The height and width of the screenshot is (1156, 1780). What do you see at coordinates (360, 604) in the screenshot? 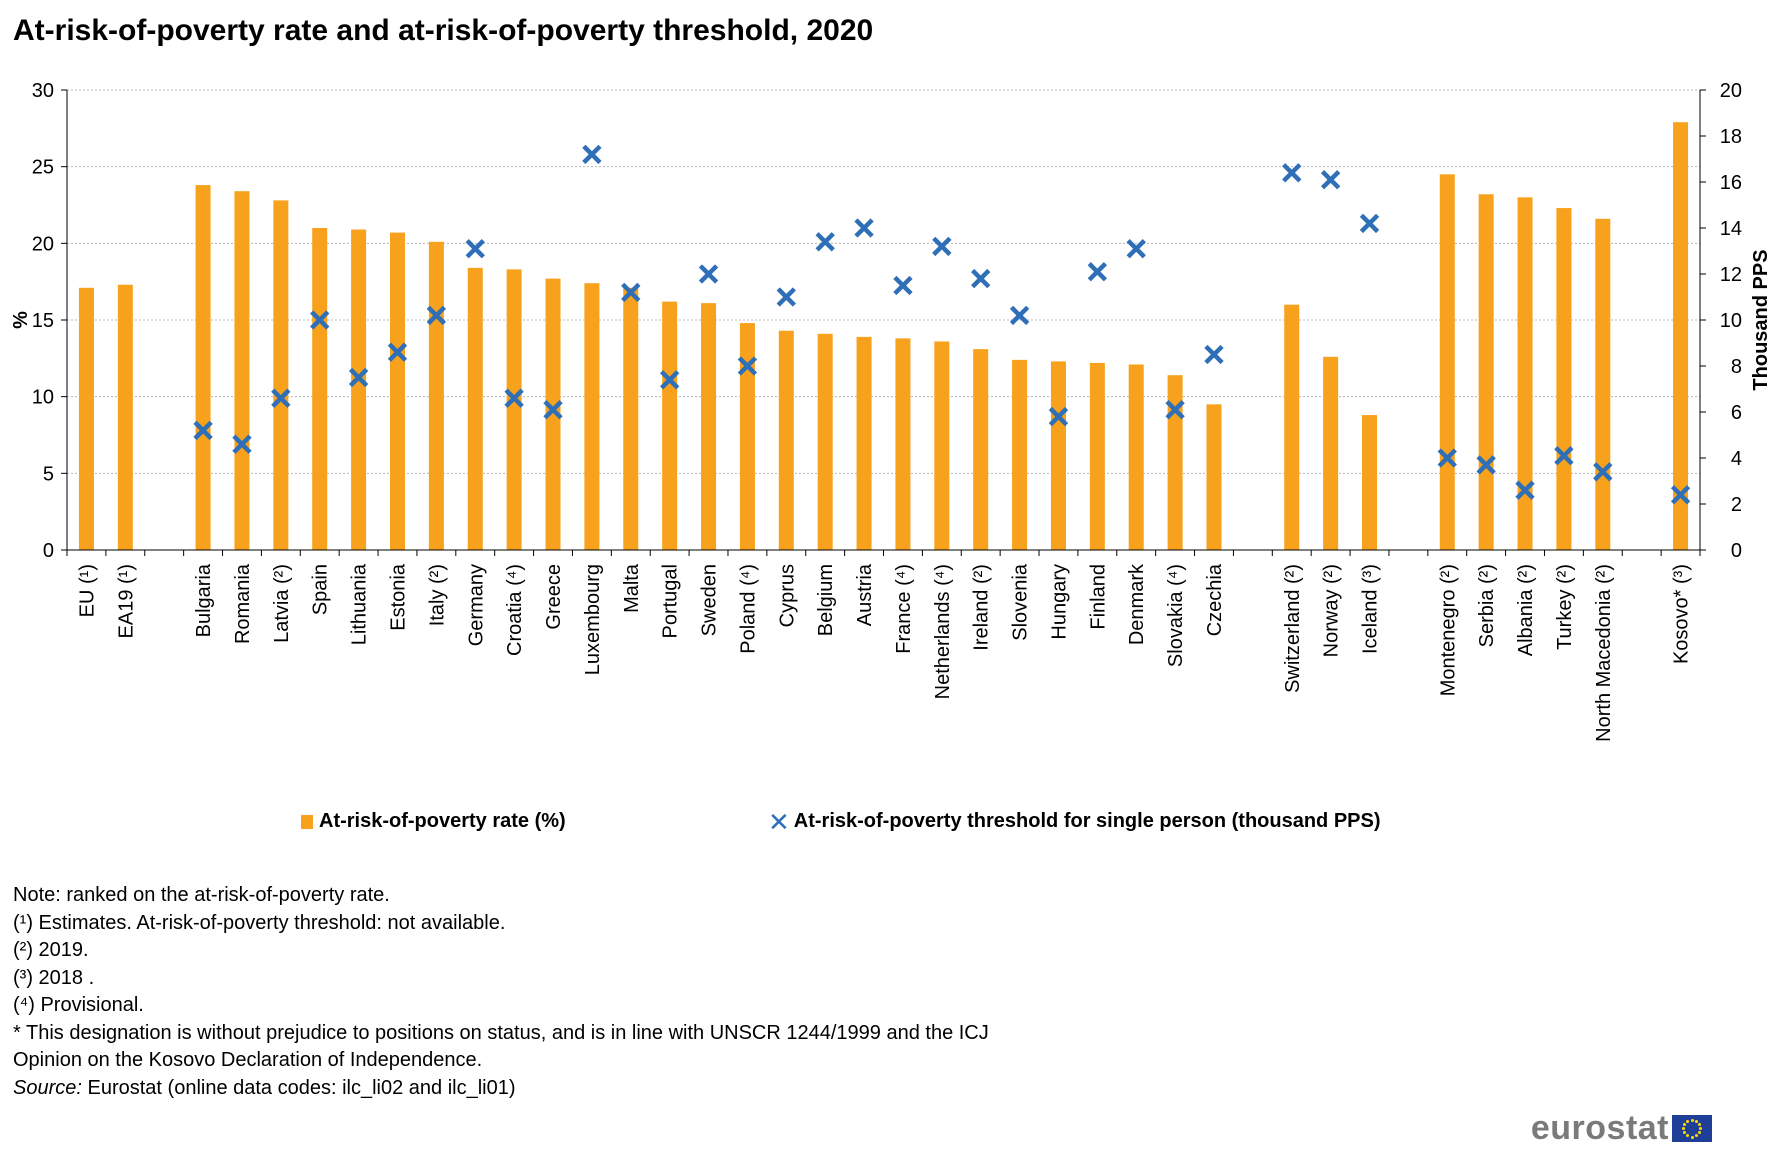
I see `x-tick-label: Lithuania` at bounding box center [360, 604].